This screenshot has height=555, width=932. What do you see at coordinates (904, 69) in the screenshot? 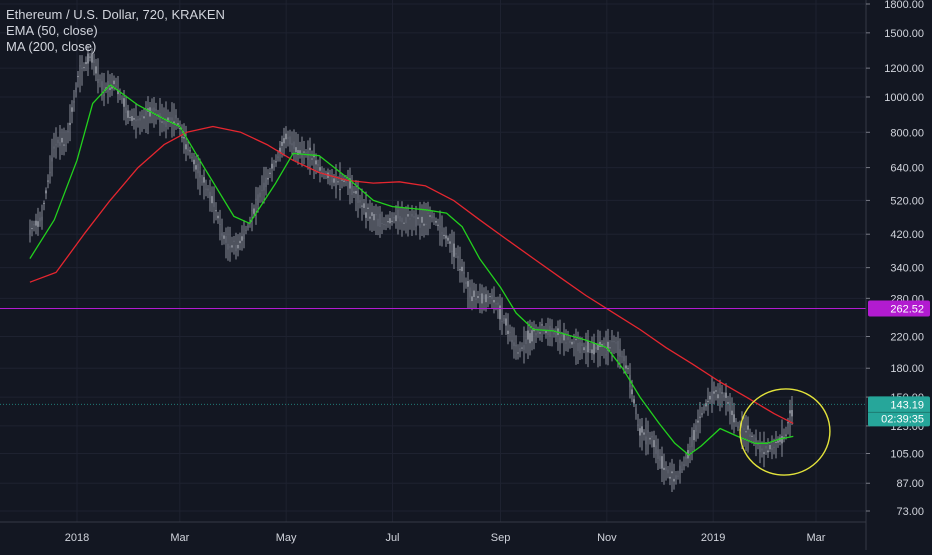
I see `y-axis-label: 1200.00` at bounding box center [904, 69].